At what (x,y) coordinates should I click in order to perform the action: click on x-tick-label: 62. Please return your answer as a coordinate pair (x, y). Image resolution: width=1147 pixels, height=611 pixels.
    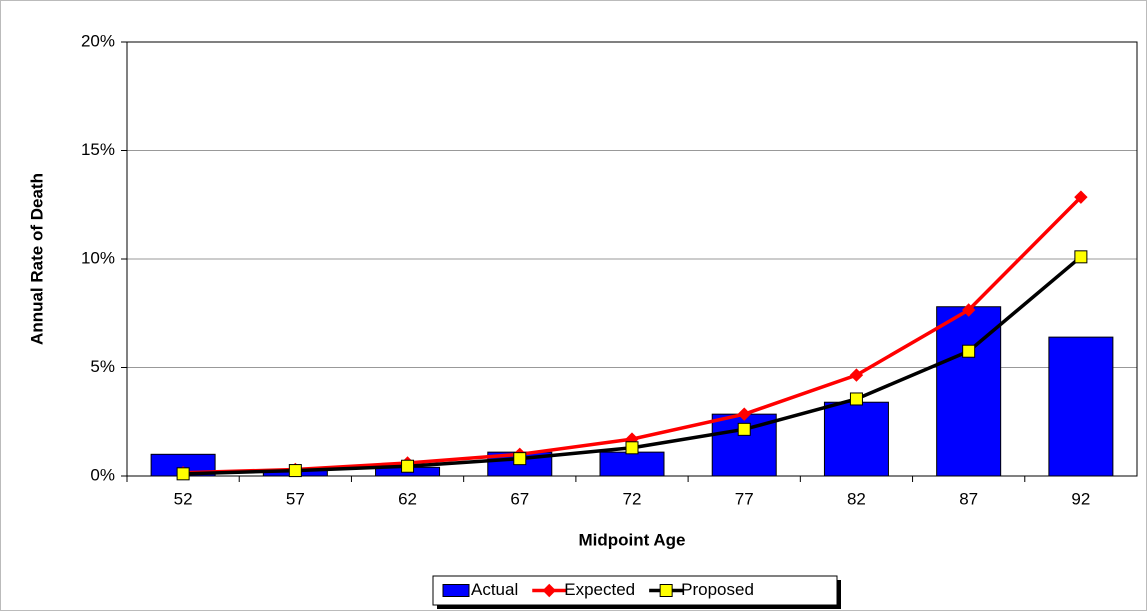
    Looking at the image, I should click on (407, 498).